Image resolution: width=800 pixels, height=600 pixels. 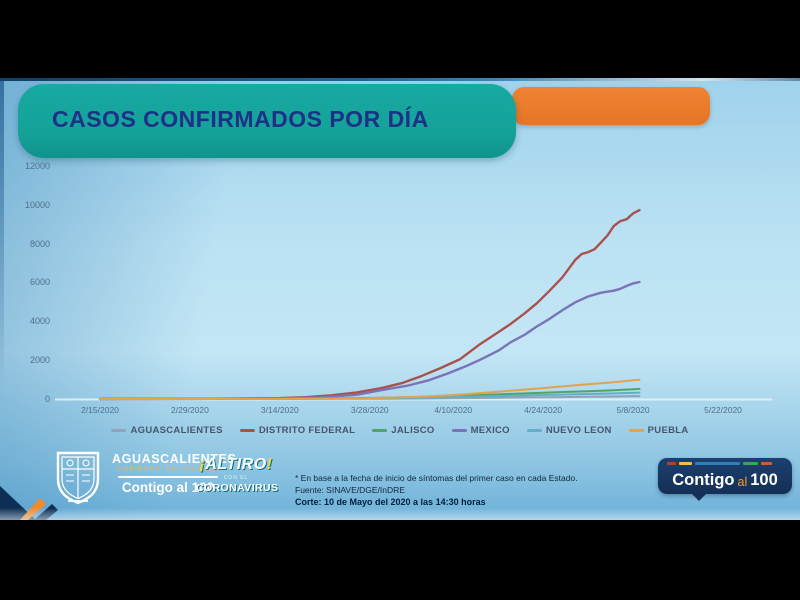 I want to click on brand-bubble: Contigo al 100, so click(x=725, y=479).